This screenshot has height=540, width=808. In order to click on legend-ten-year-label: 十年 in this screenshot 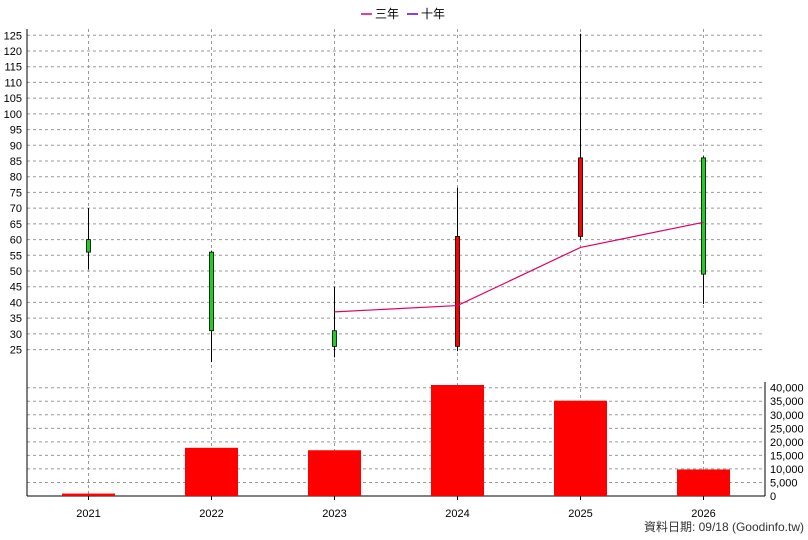, I will do `click(433, 14)`.